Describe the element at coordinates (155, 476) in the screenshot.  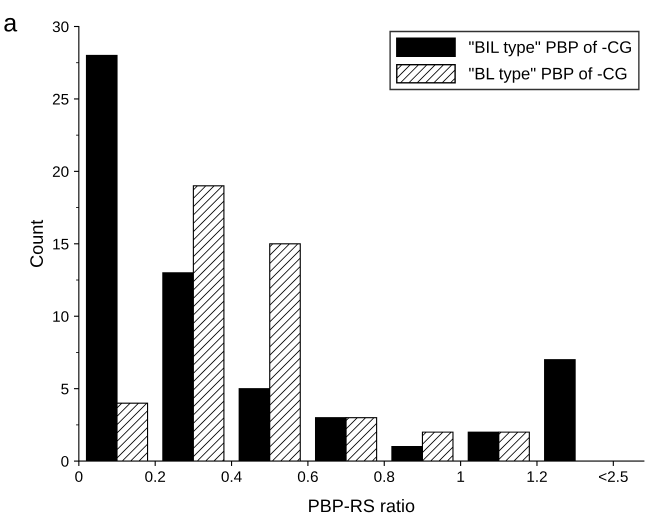
I see `x-tick-label: 0.2` at that location.